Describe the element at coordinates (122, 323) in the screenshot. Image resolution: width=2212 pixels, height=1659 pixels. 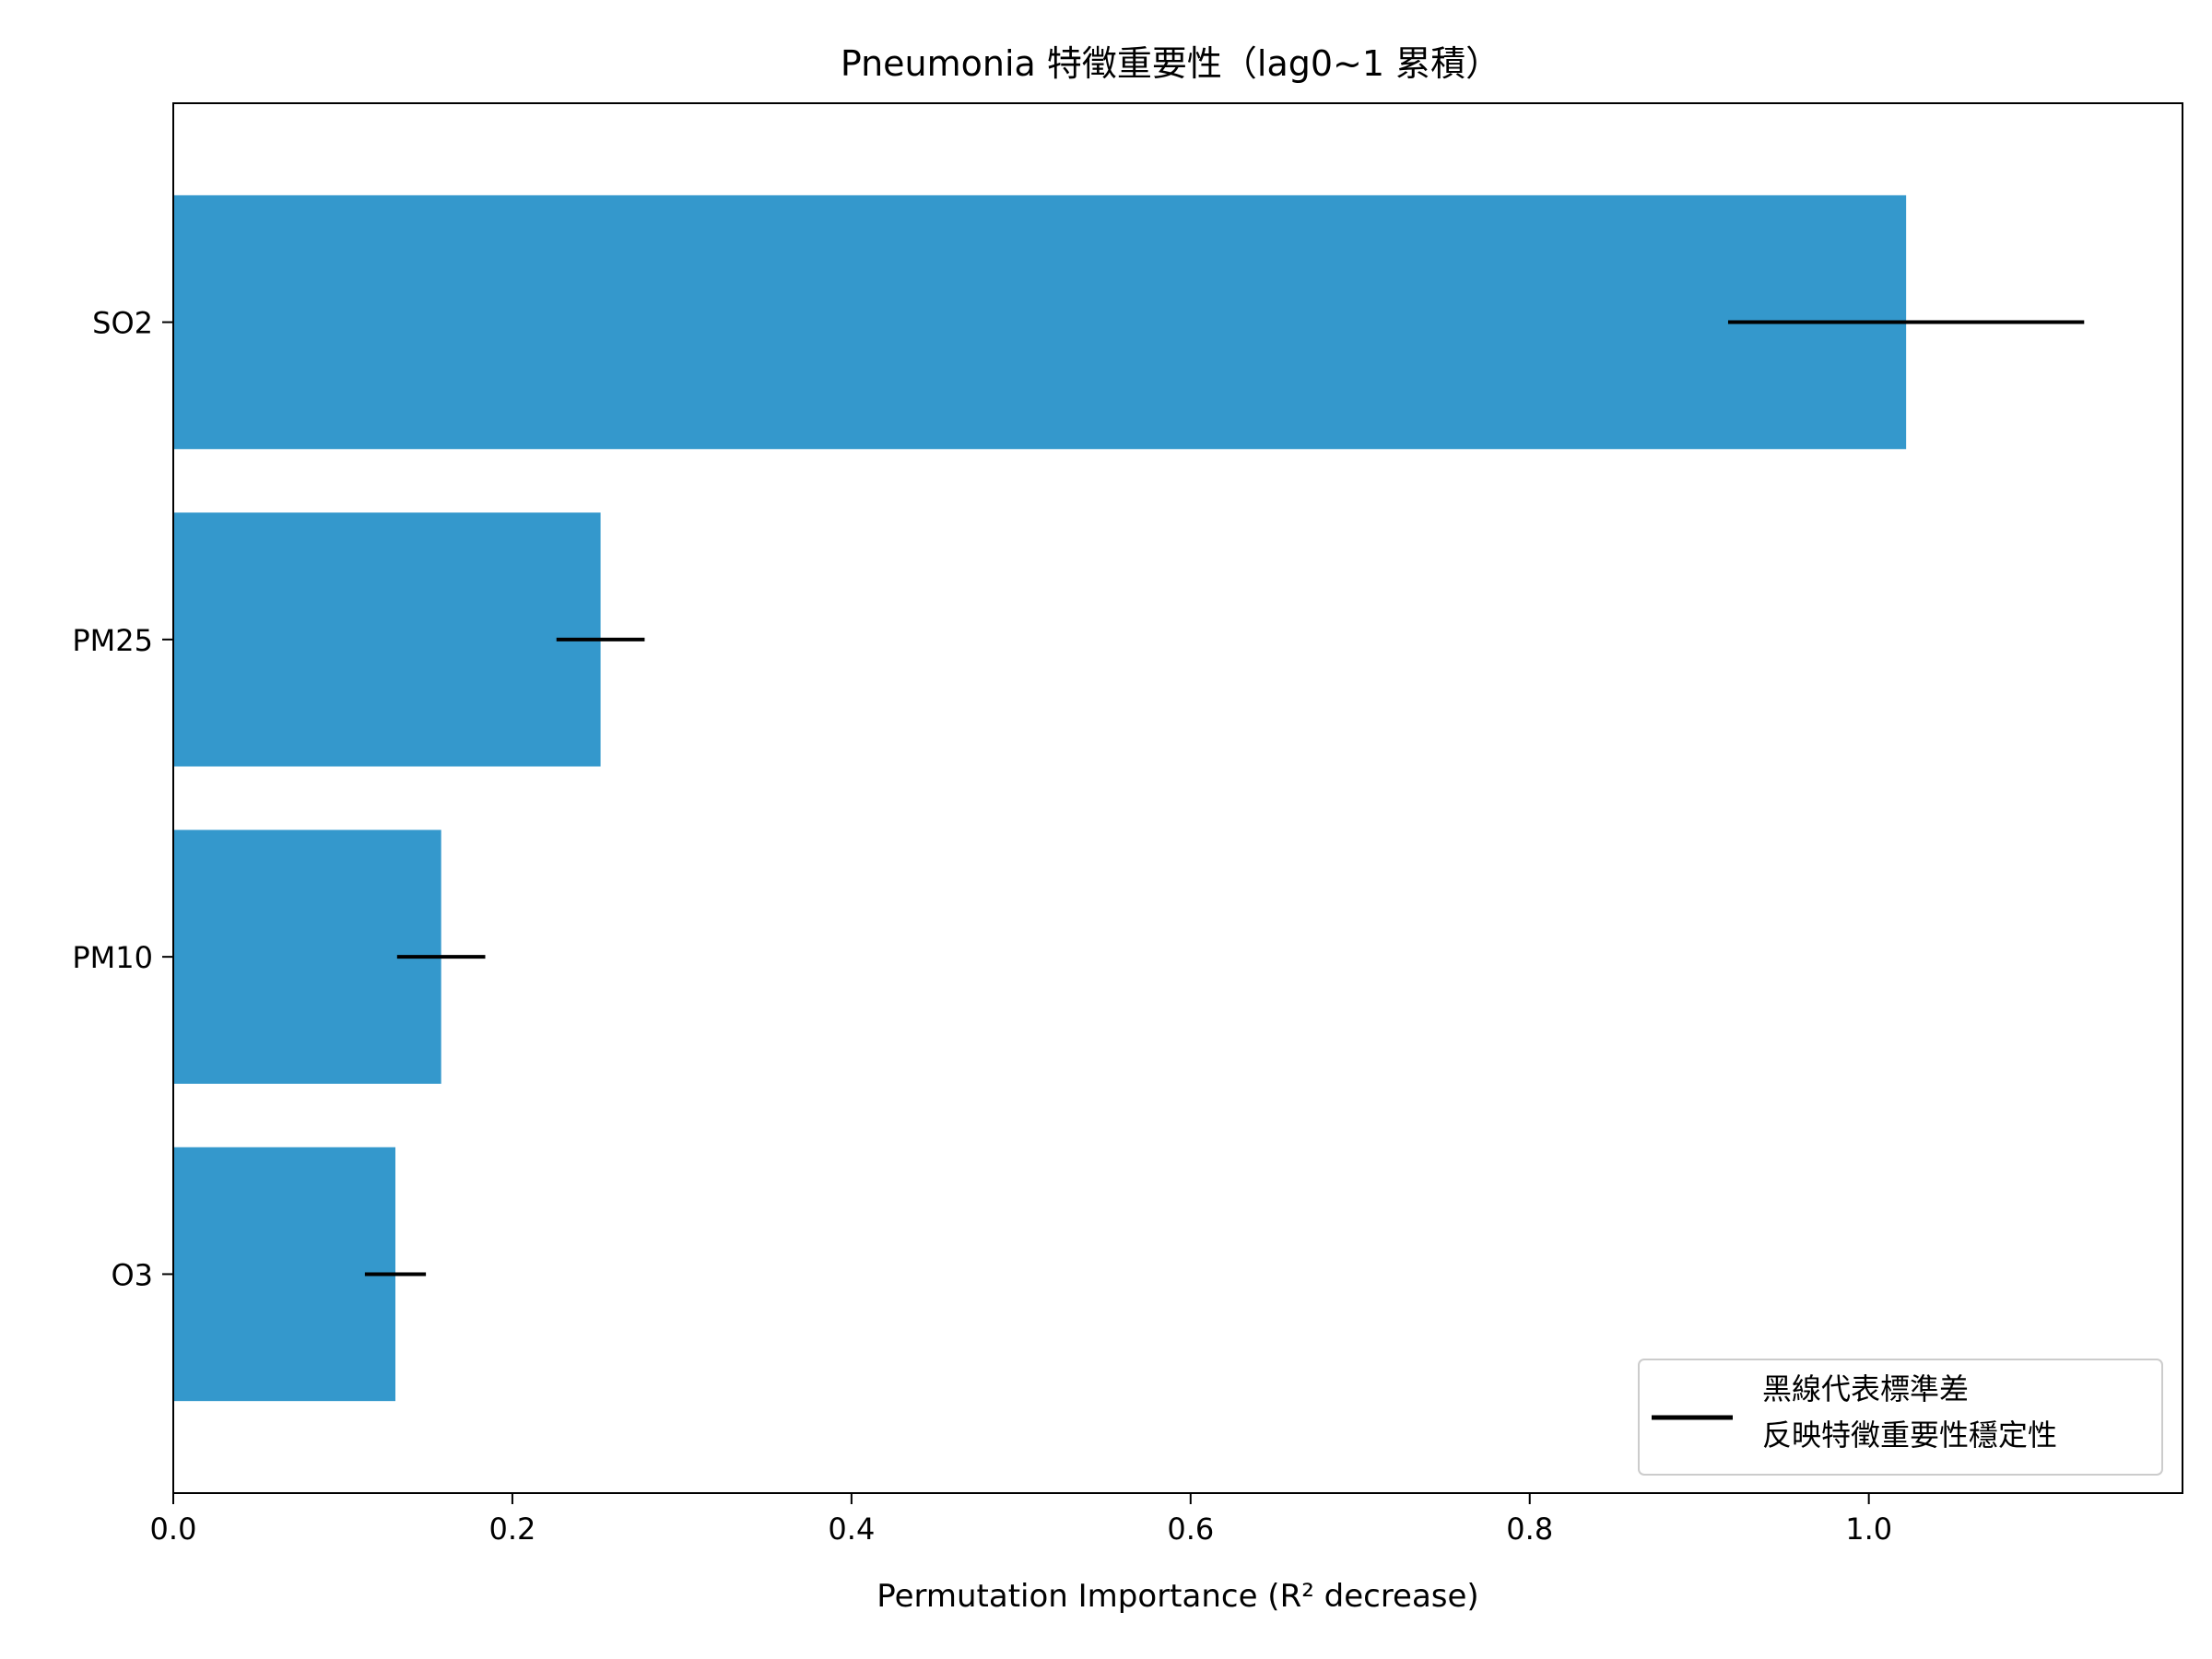
I see `y-tick-label-so2: SO2` at that location.